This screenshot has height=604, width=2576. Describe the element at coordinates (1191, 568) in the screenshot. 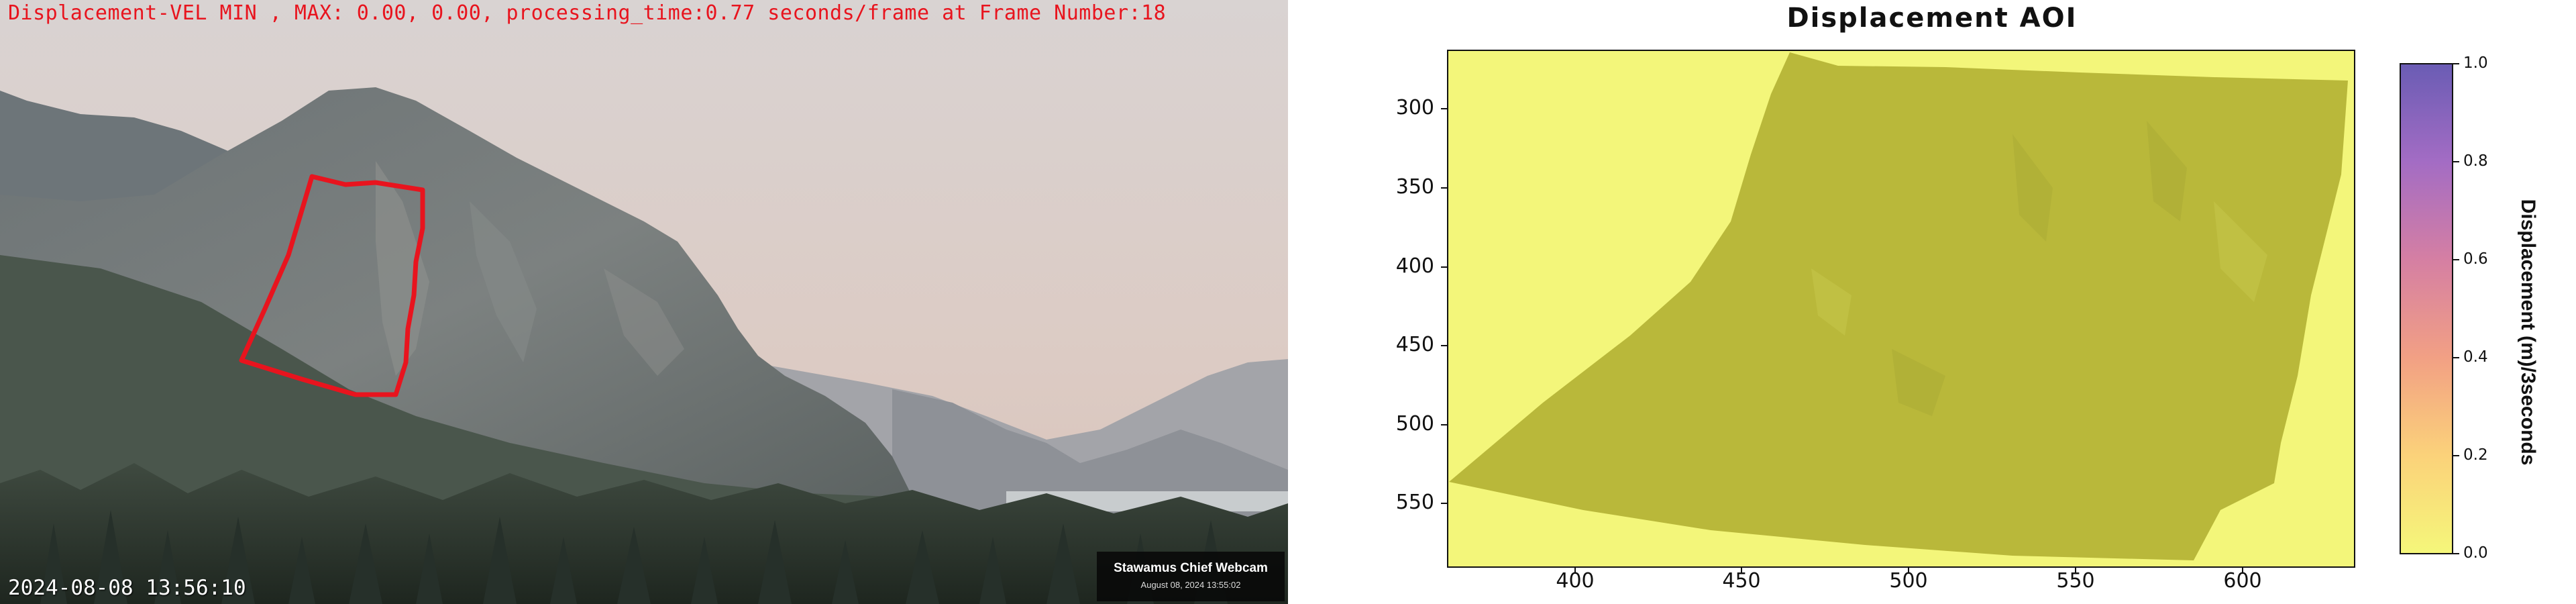

I see `webcam-badge-title: Stawamus Chief Webcam` at that location.